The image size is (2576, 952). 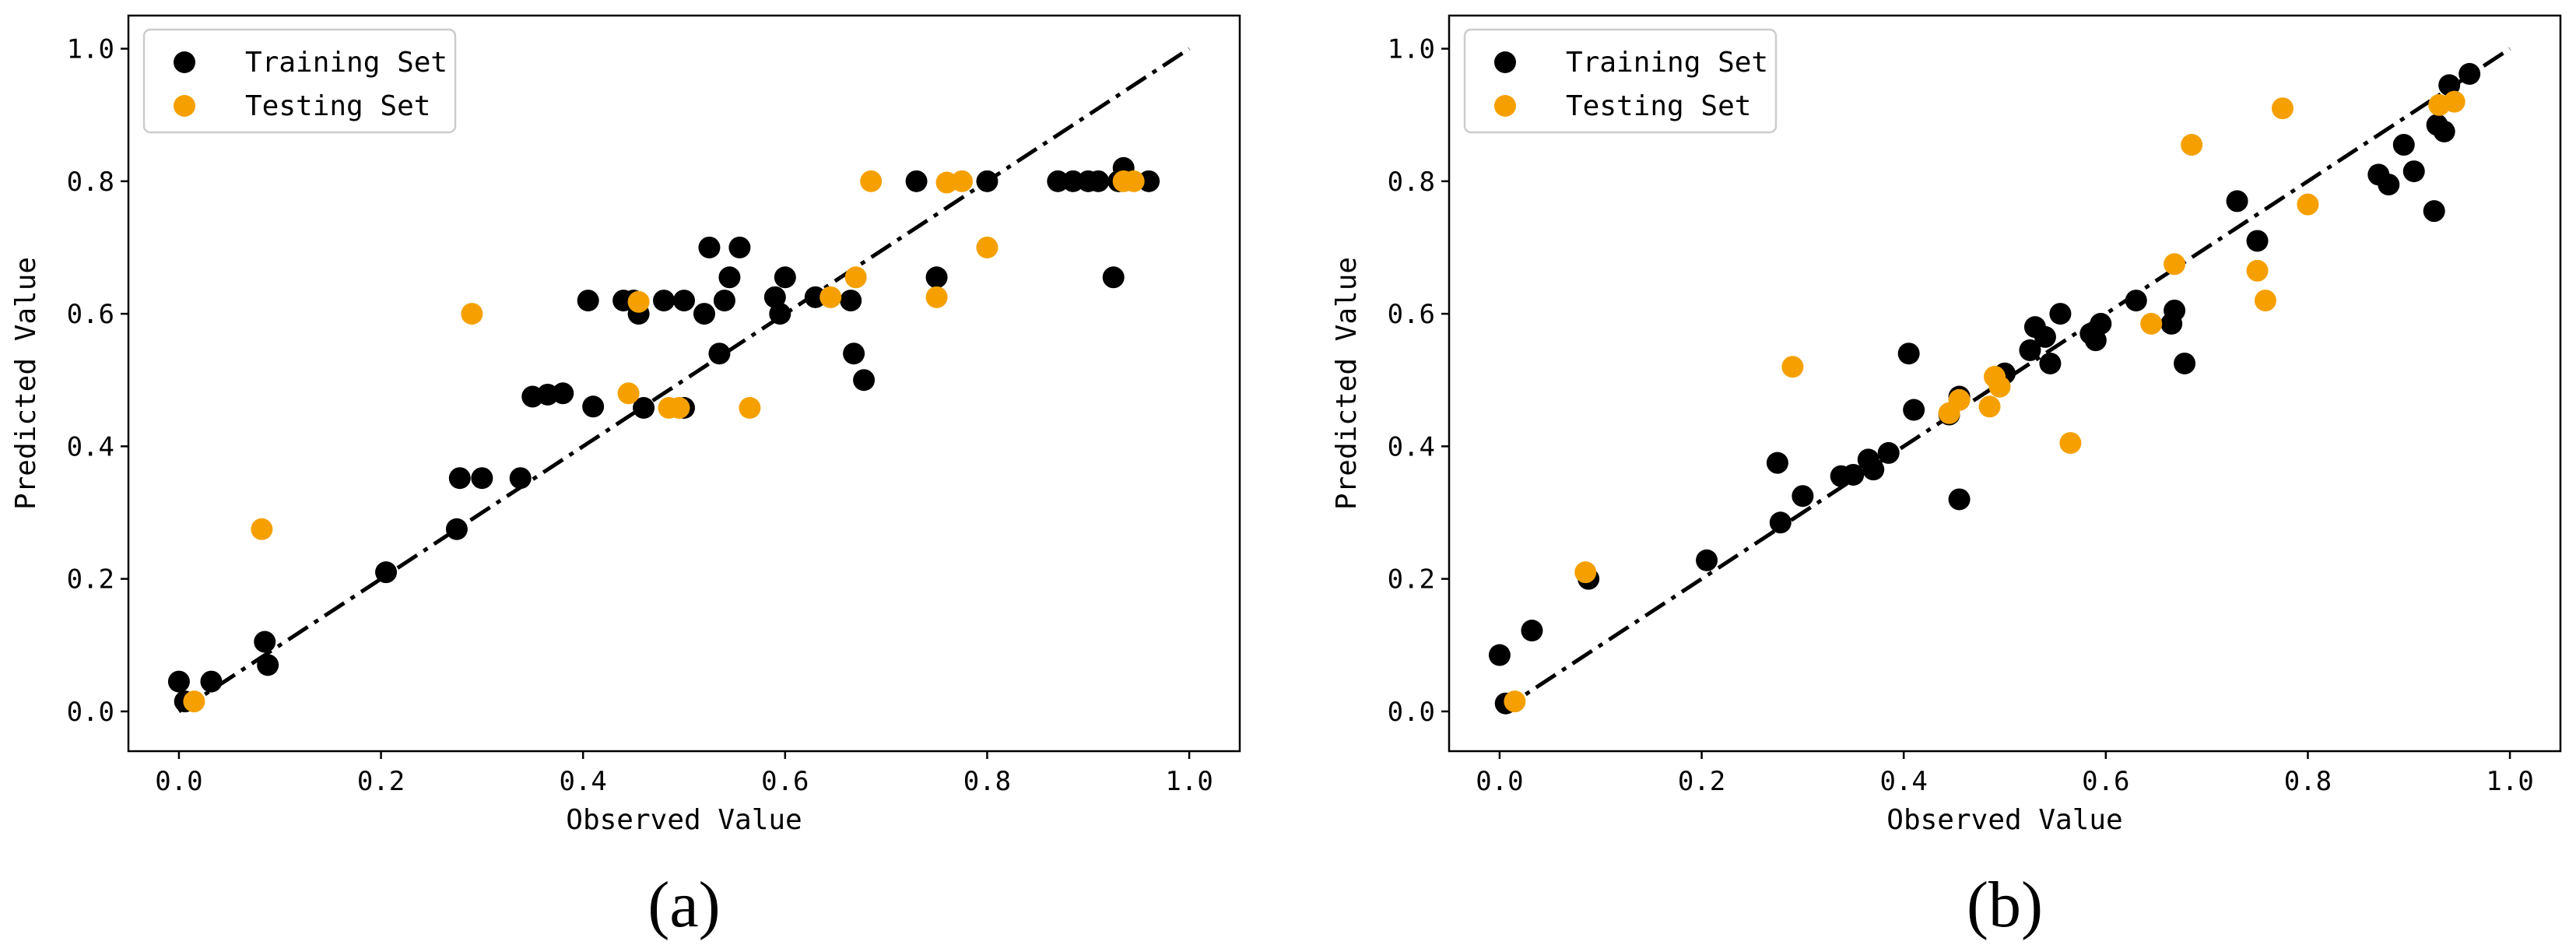 I want to click on legend-label: Training Set, so click(x=346, y=63).